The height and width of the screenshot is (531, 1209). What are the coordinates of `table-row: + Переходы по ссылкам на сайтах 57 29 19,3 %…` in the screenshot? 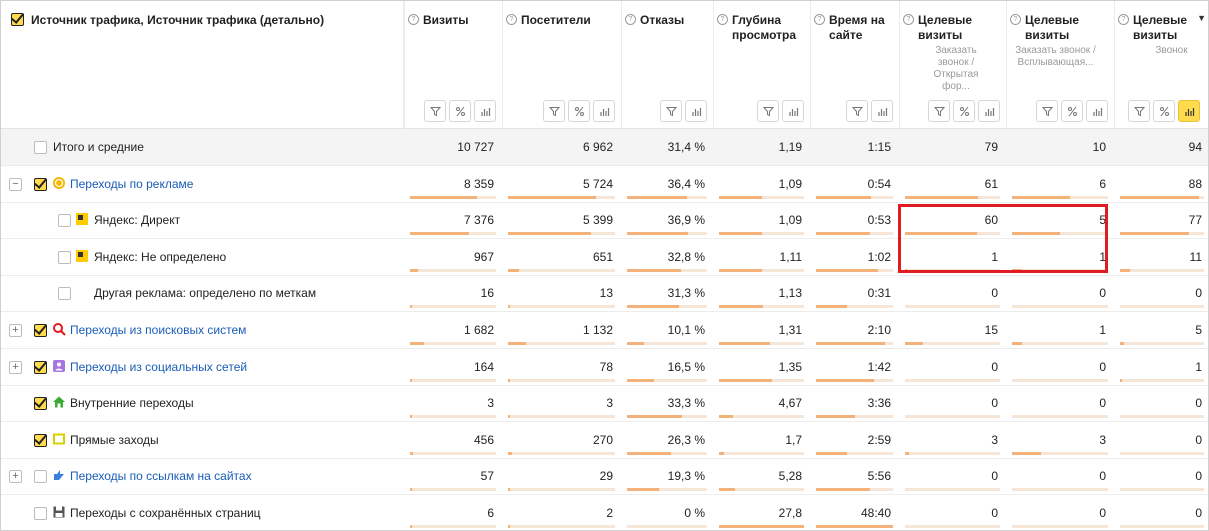 It's located at (604, 477).